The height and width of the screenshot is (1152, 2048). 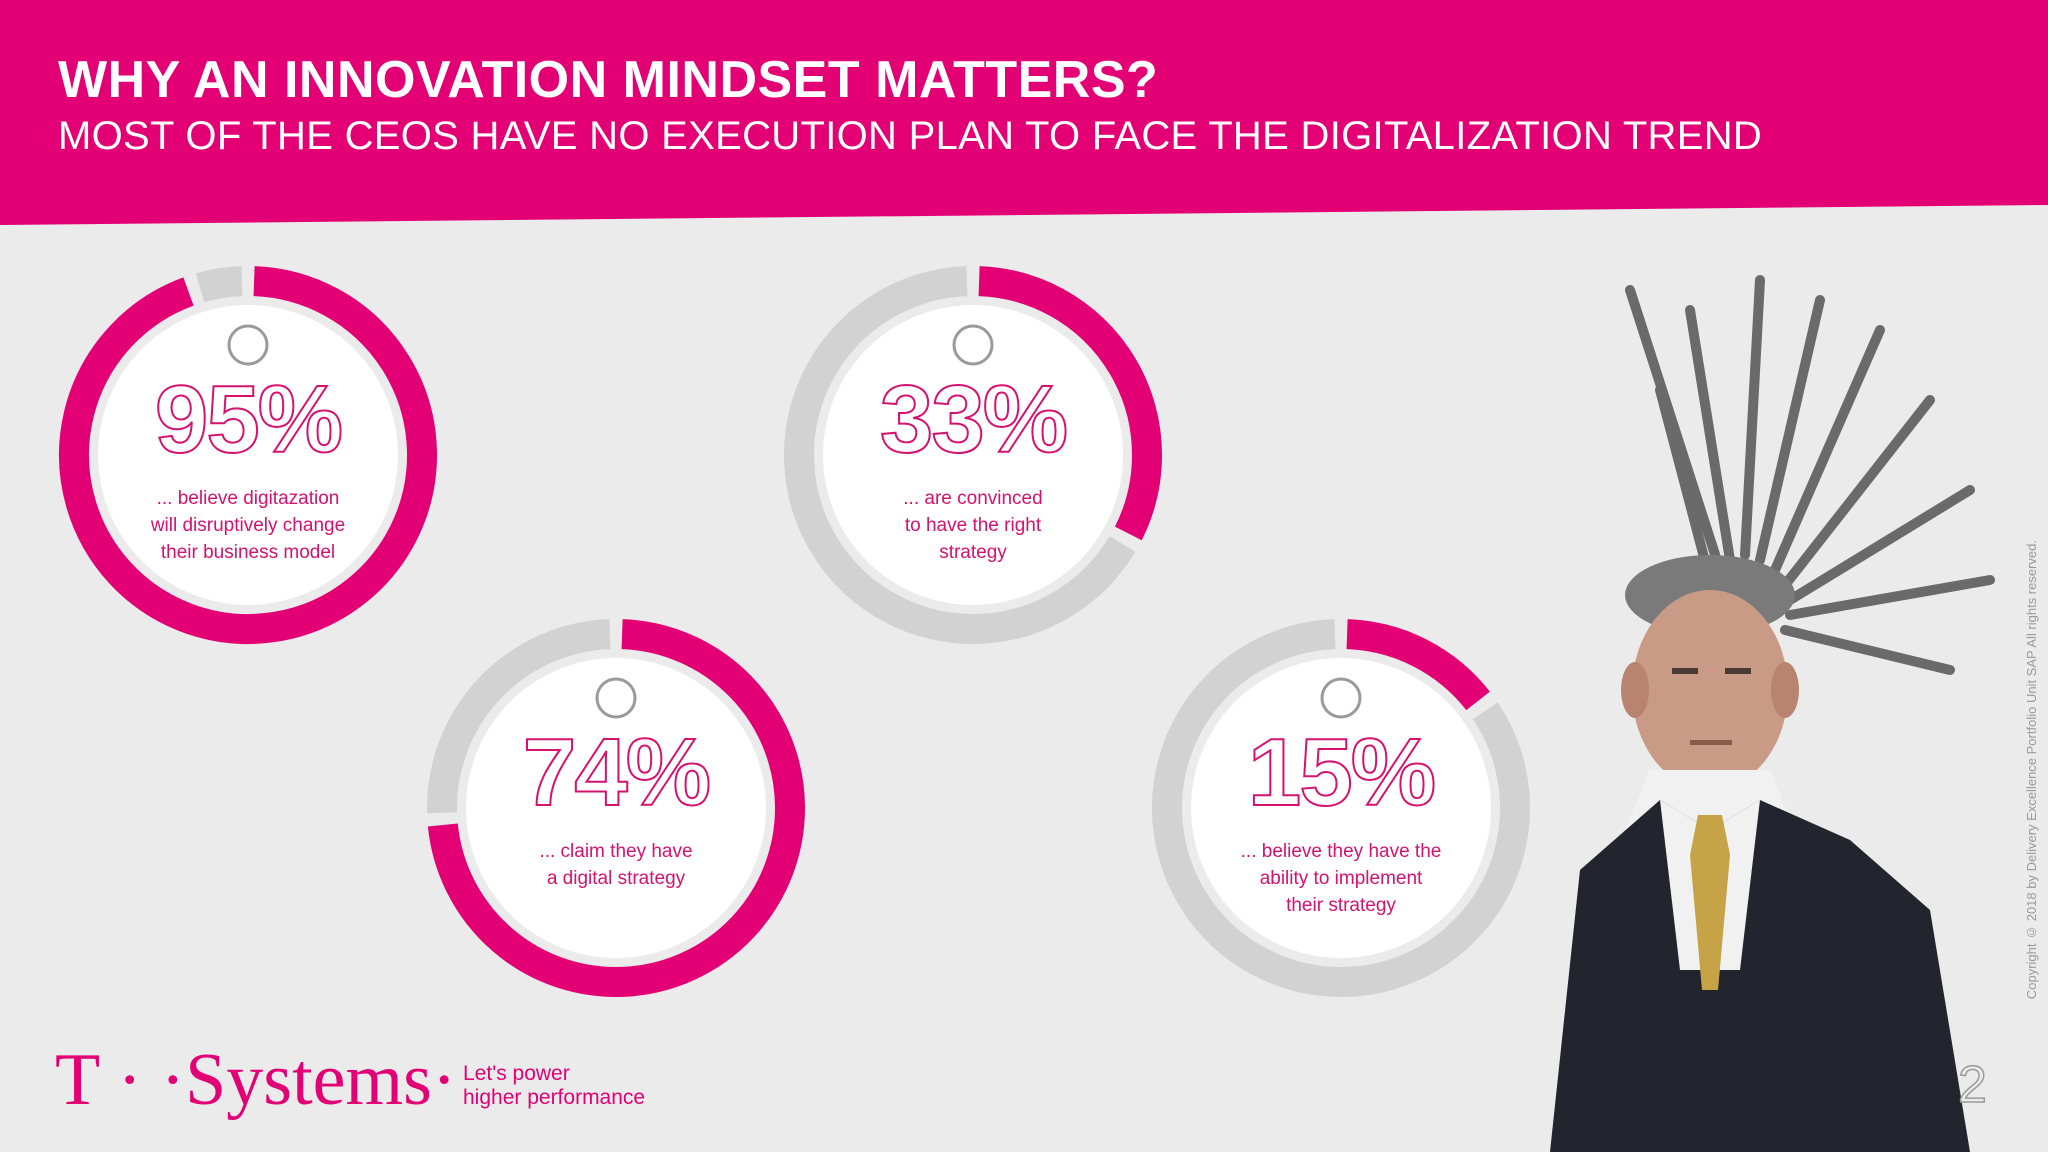 I want to click on desc-line: their strategy, so click(x=1341, y=905).